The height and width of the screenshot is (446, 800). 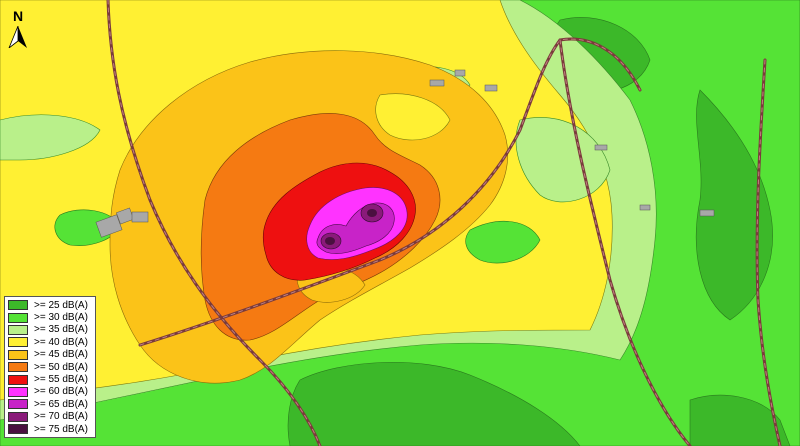 I want to click on zone-40db-notch, so click(x=413, y=117).